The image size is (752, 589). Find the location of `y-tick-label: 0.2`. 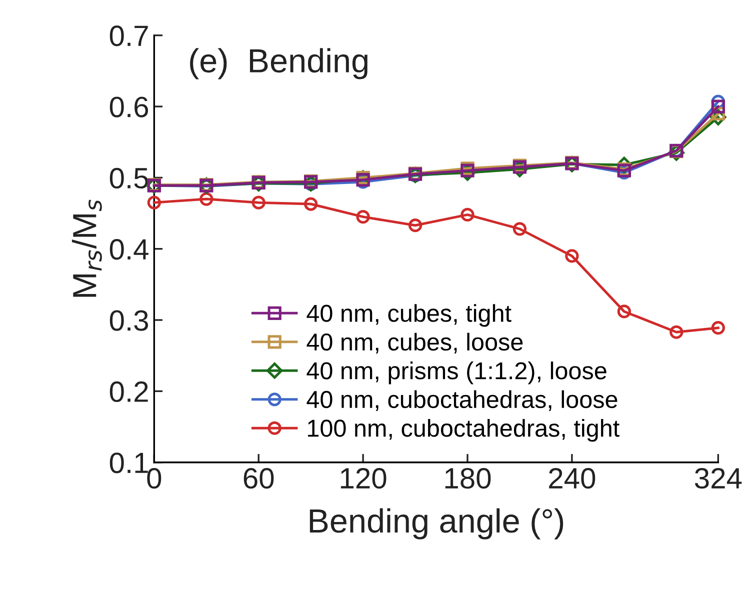

y-tick-label: 0.2 is located at coordinates (129, 391).